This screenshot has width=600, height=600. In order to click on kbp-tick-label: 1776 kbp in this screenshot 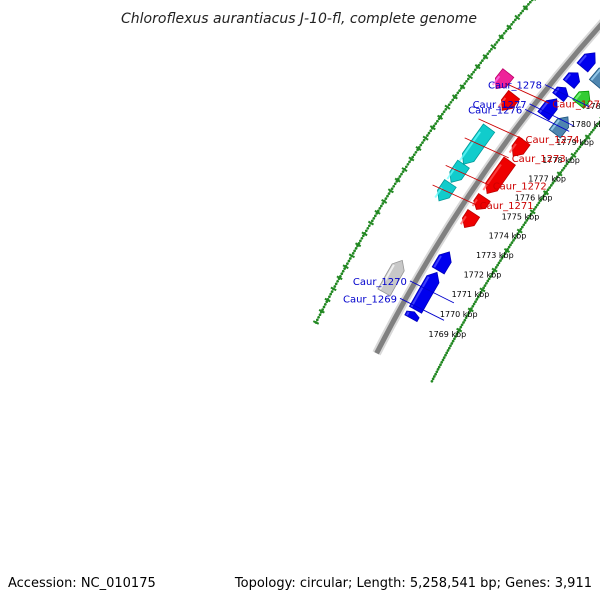, I will do `click(534, 197)`.